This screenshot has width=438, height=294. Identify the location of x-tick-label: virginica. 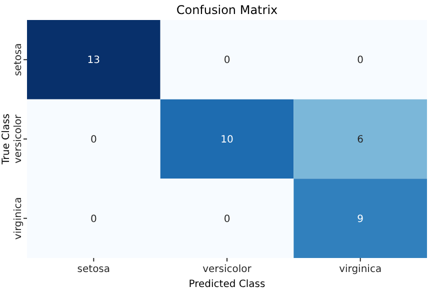
(360, 269).